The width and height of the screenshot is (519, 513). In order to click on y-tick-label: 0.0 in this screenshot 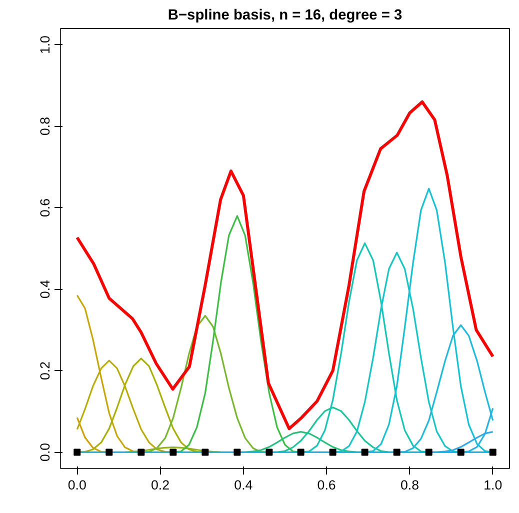, I will do `click(45, 452)`.